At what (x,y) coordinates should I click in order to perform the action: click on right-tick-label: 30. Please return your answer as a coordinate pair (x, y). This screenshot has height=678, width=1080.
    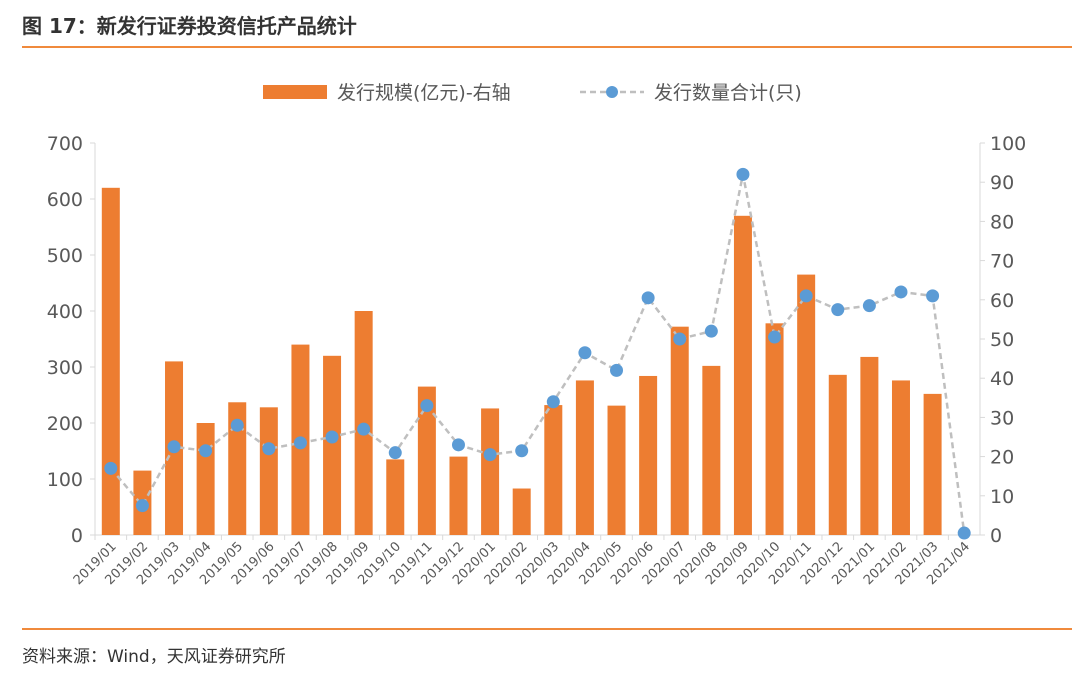
    Looking at the image, I should click on (1002, 418).